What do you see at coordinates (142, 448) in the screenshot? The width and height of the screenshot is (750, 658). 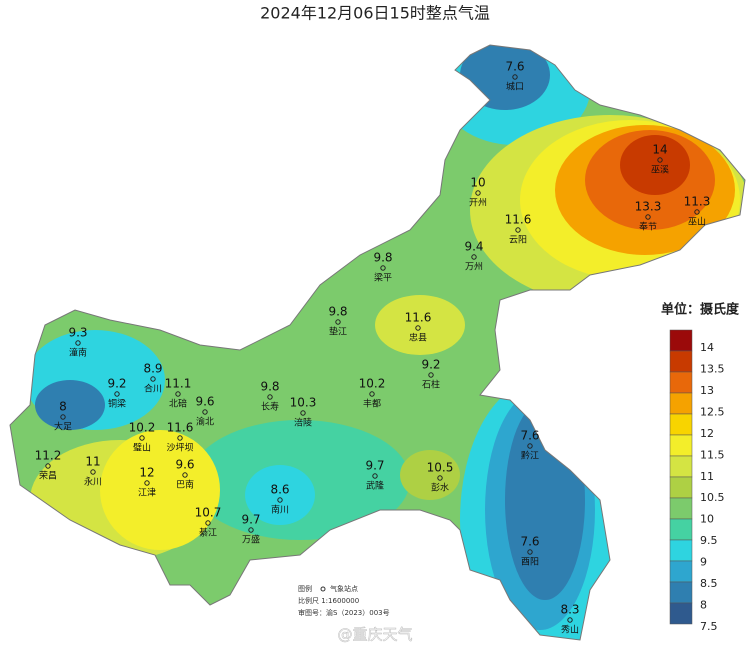 I see `station-name: 璧山` at bounding box center [142, 448].